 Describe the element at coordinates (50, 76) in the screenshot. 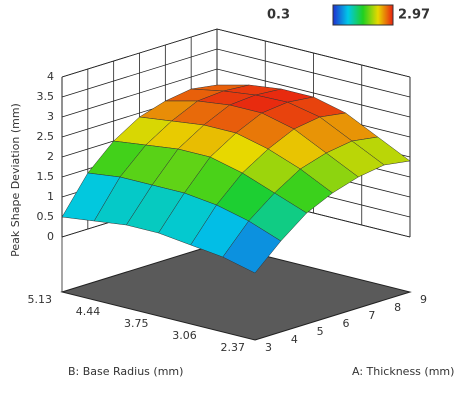

I see `z-tick-label: 4` at that location.